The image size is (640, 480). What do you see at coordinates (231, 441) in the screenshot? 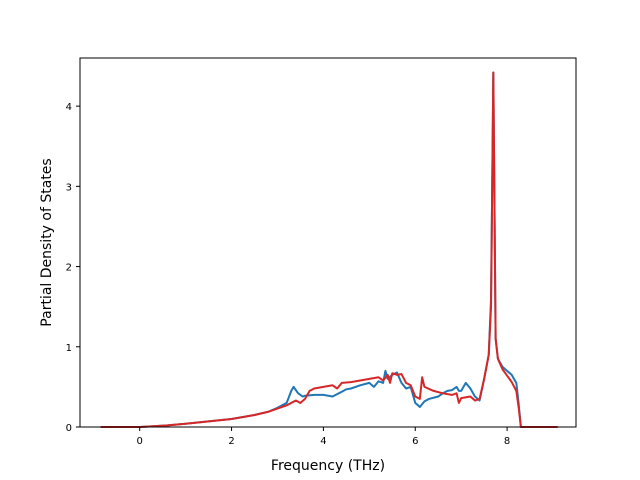
I see `x-tick-label: 2` at bounding box center [231, 441].